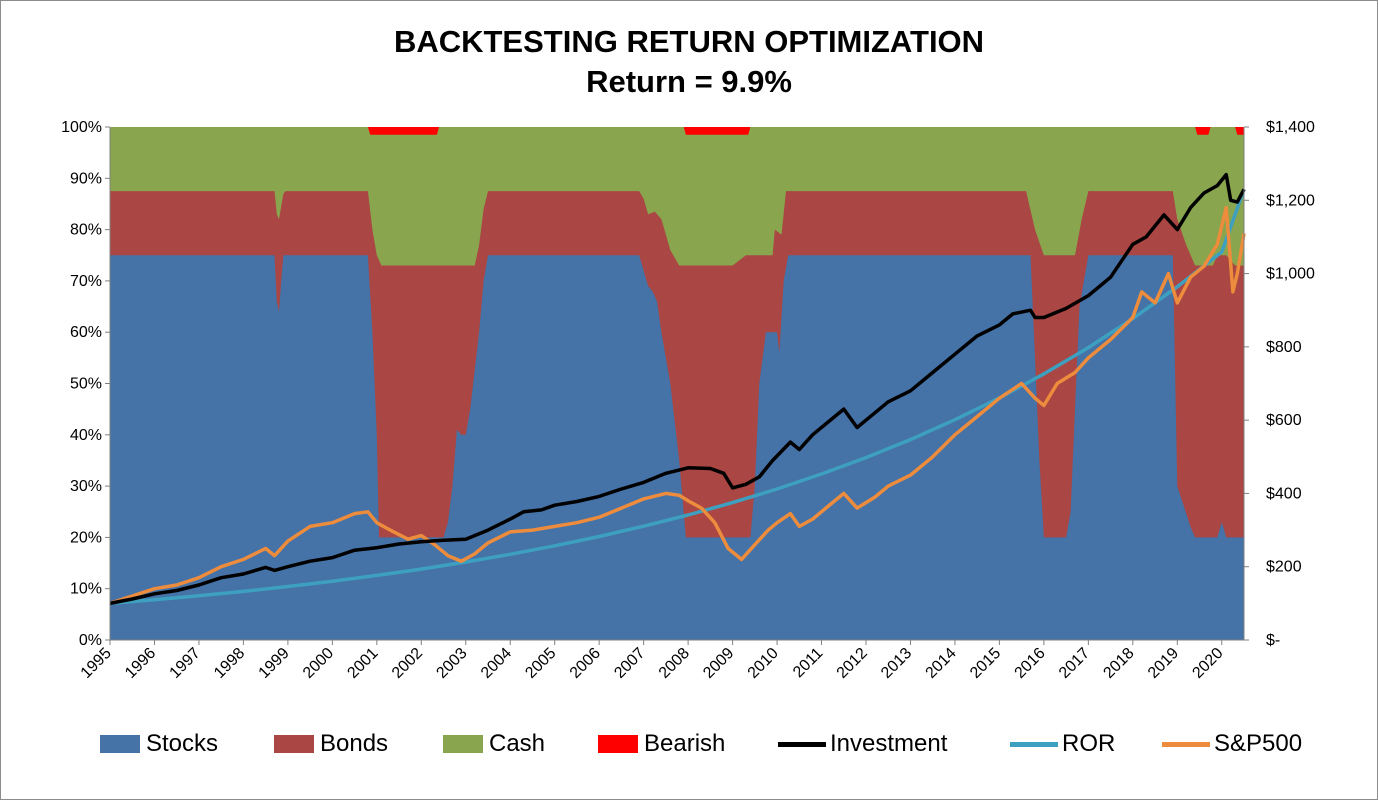 The height and width of the screenshot is (800, 1378). I want to click on y-left-tick-label: 100%, so click(81, 127).